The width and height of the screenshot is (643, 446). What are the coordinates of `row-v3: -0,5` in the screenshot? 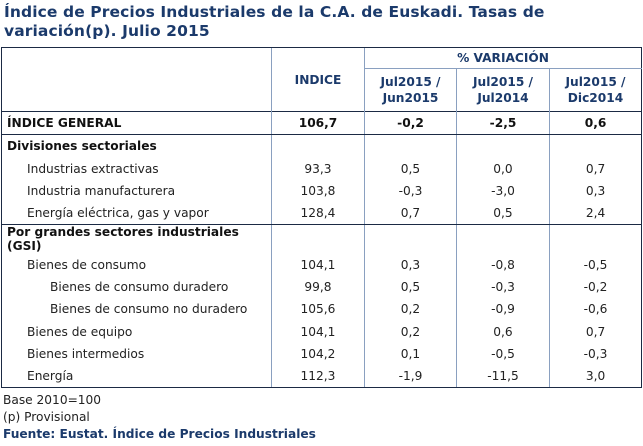 It's located at (595, 264).